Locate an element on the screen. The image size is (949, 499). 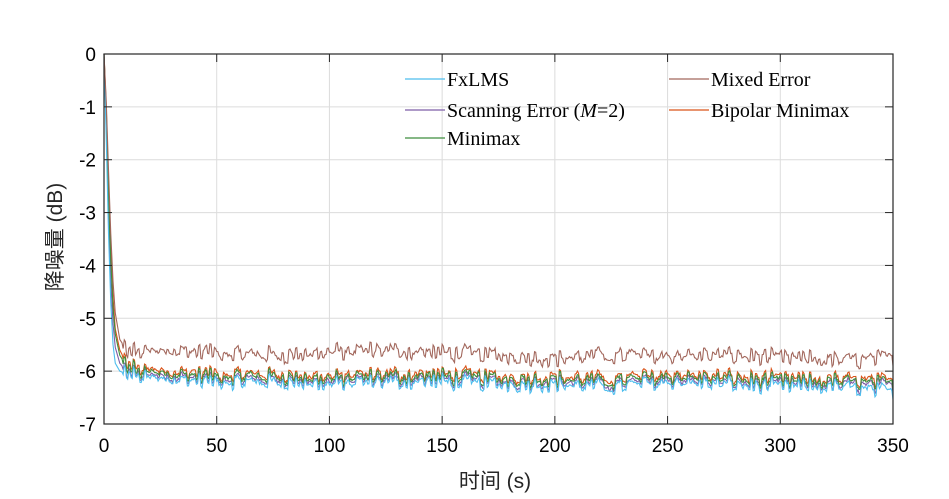
legend-label-scanning: Scanning Error (M=2) is located at coordinates (536, 111).